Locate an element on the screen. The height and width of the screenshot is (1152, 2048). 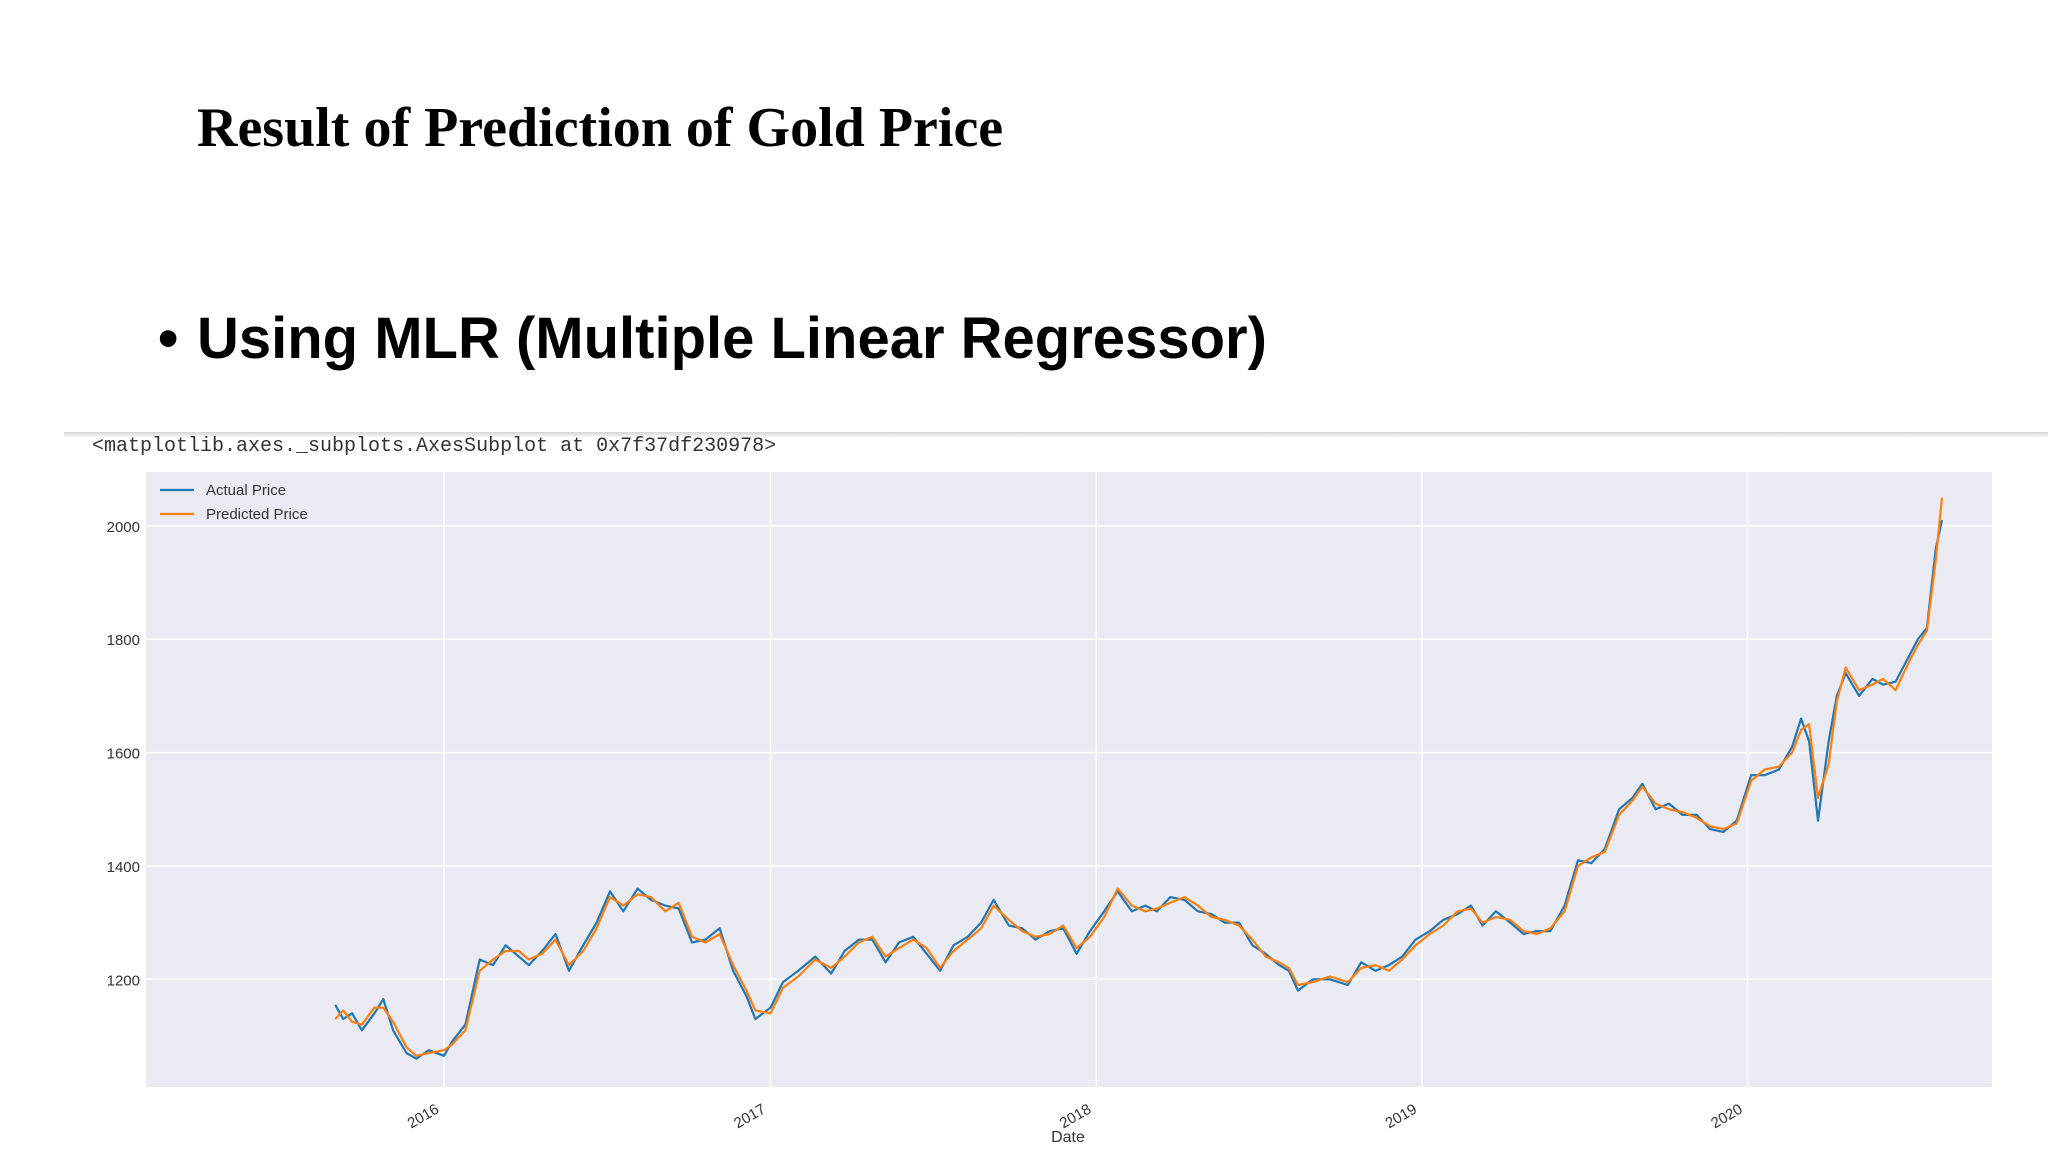
bullet-text: Using MLR (Multiple Linear Regressor) is located at coordinates (732, 338).